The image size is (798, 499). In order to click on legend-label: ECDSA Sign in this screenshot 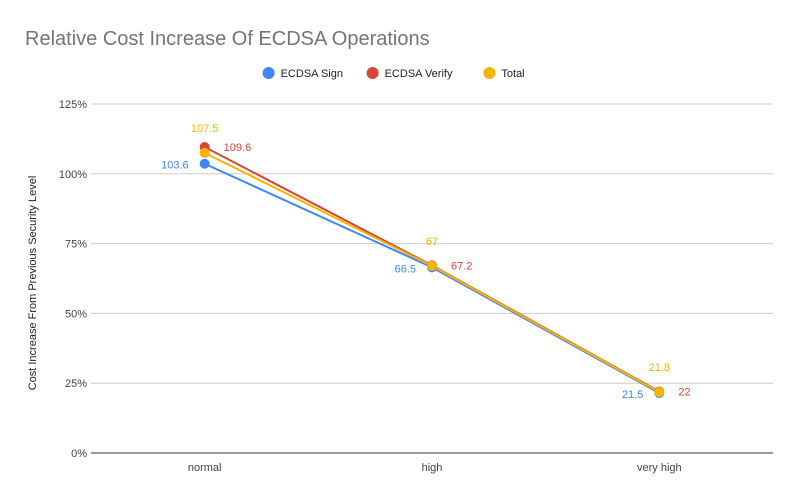, I will do `click(312, 74)`.